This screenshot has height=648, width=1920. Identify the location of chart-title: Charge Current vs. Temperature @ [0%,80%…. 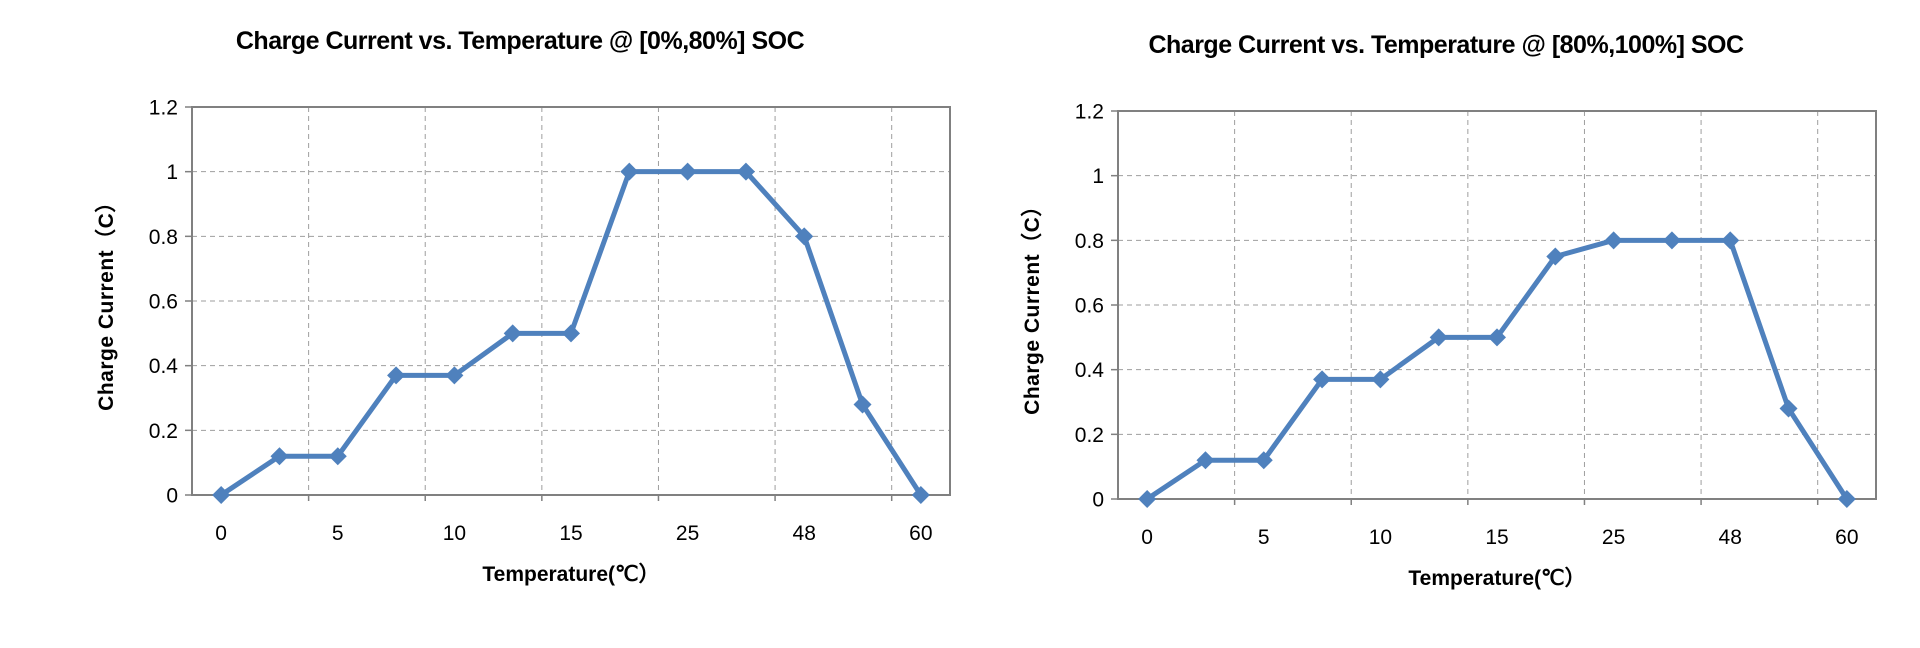
(520, 41).